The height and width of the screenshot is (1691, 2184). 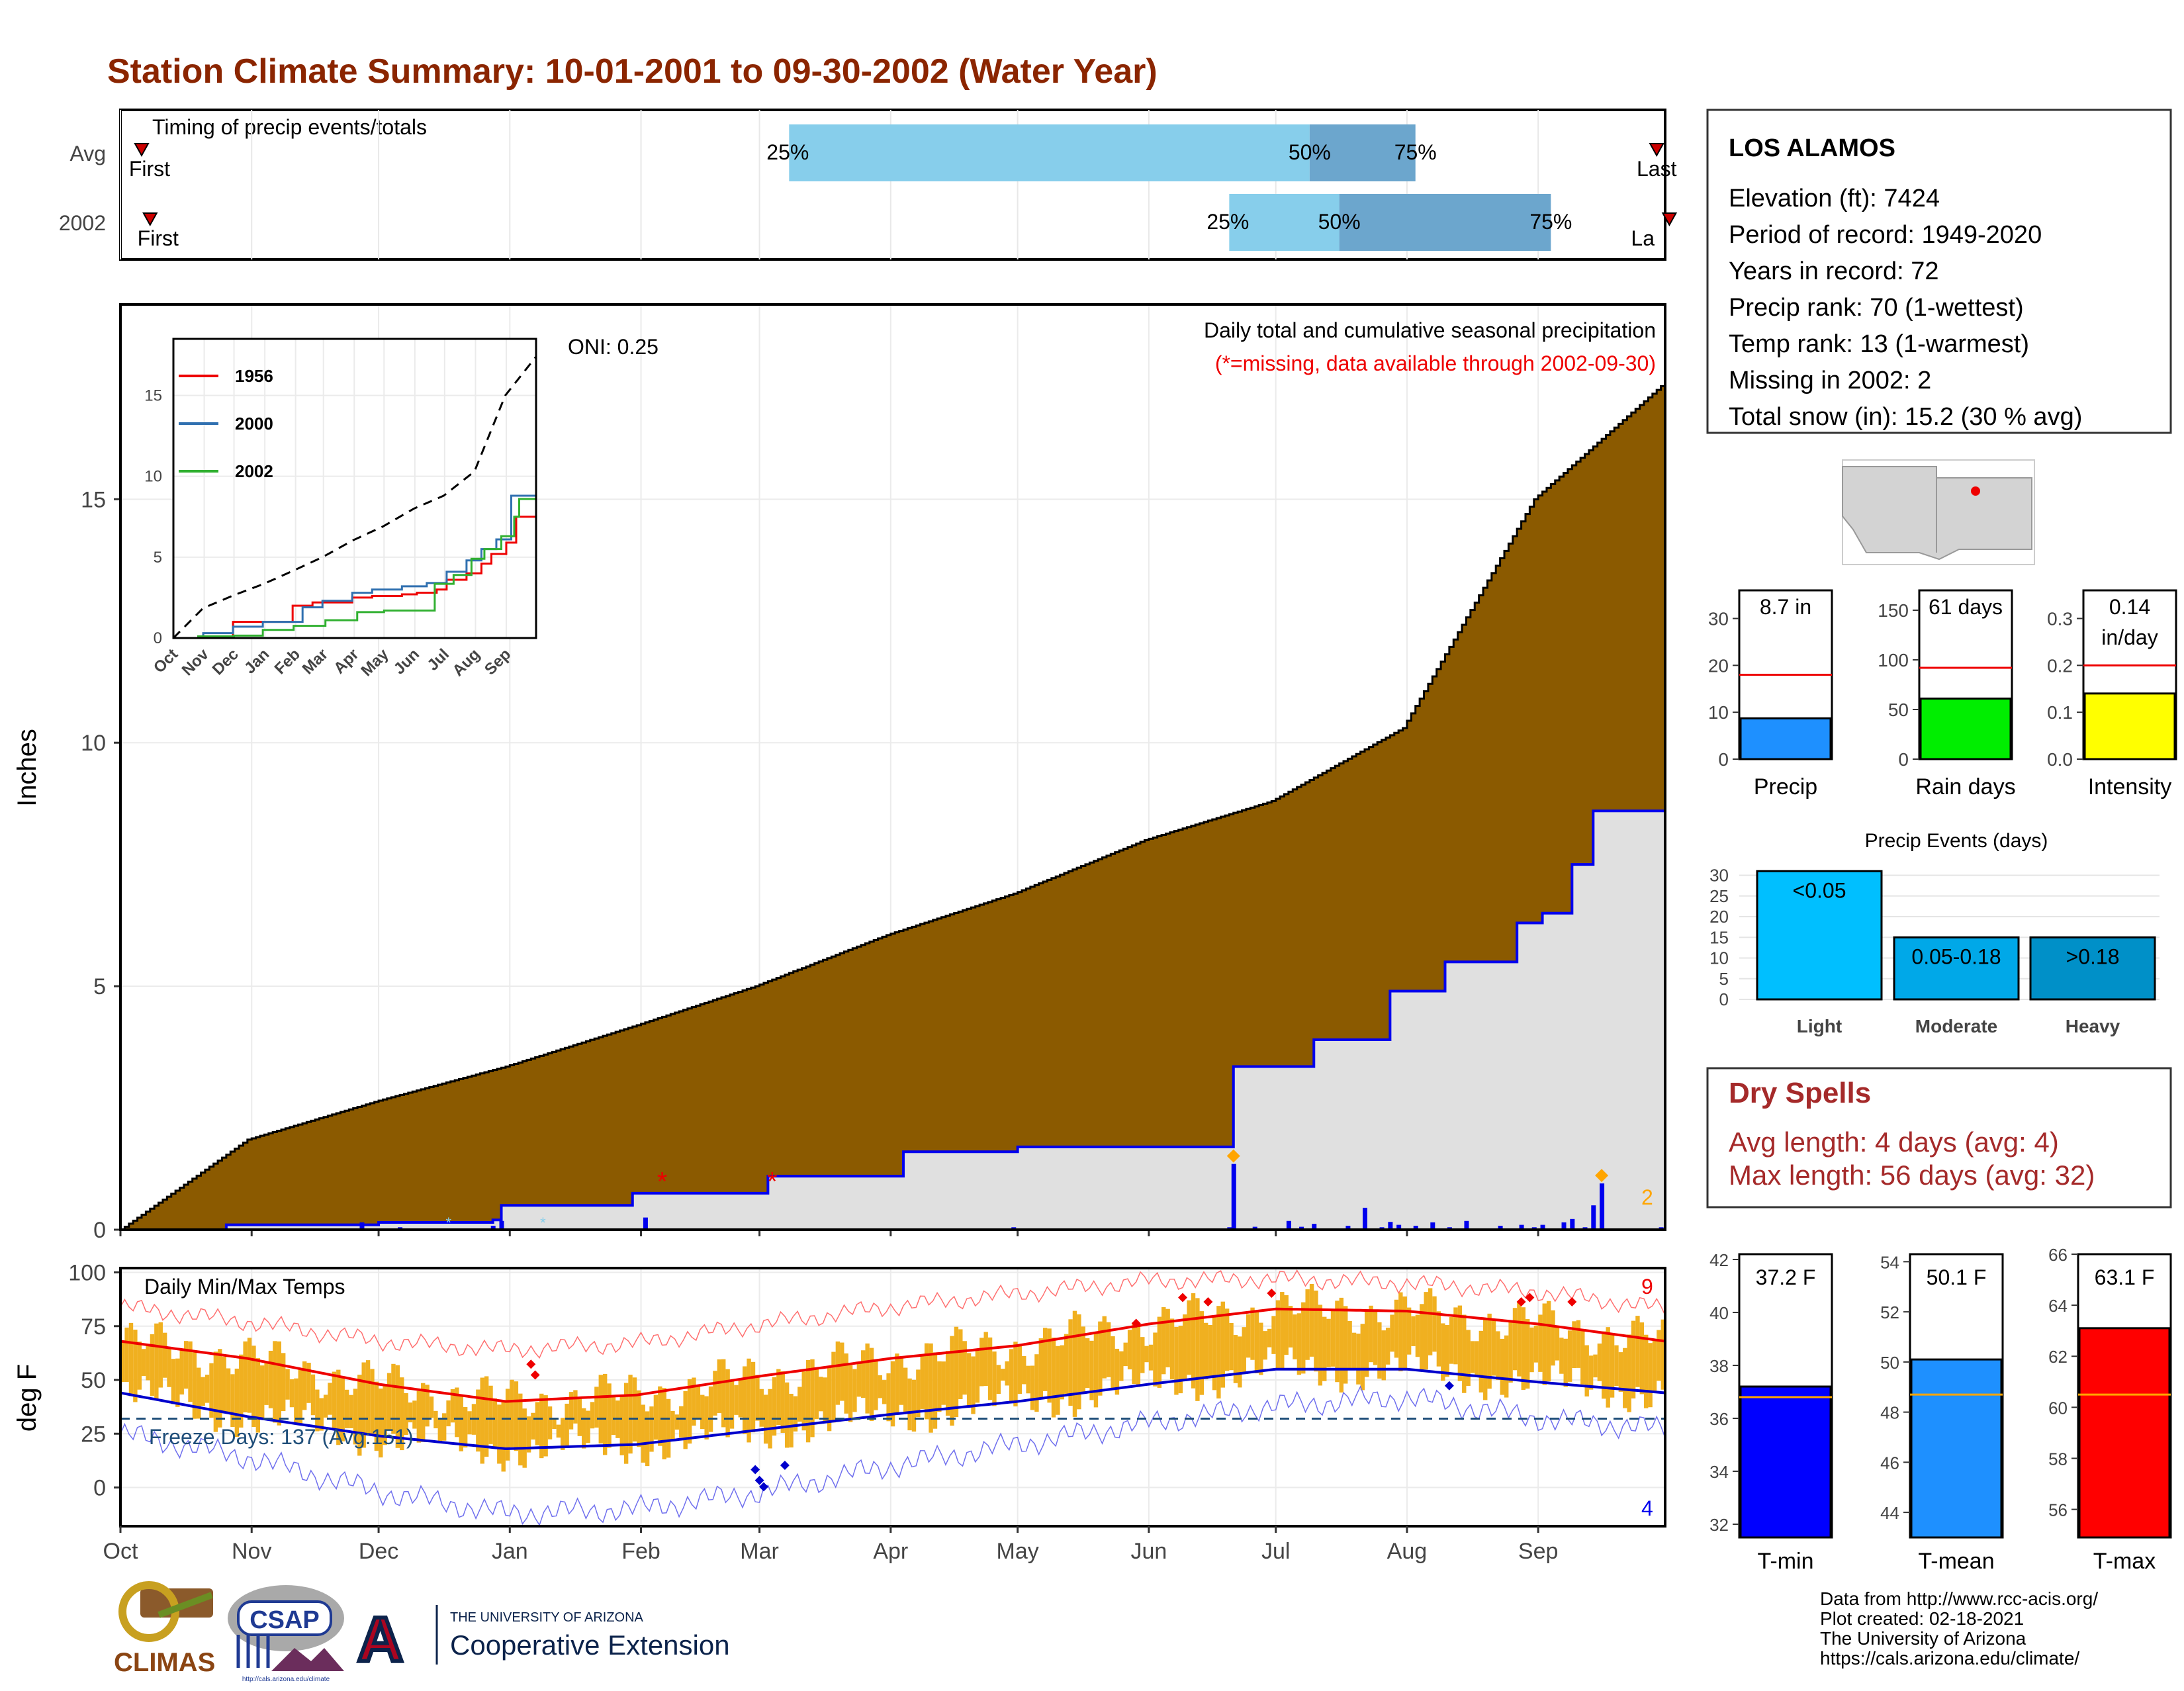 What do you see at coordinates (1719, 1472) in the screenshot?
I see `tsummary-ytick-label: 34` at bounding box center [1719, 1472].